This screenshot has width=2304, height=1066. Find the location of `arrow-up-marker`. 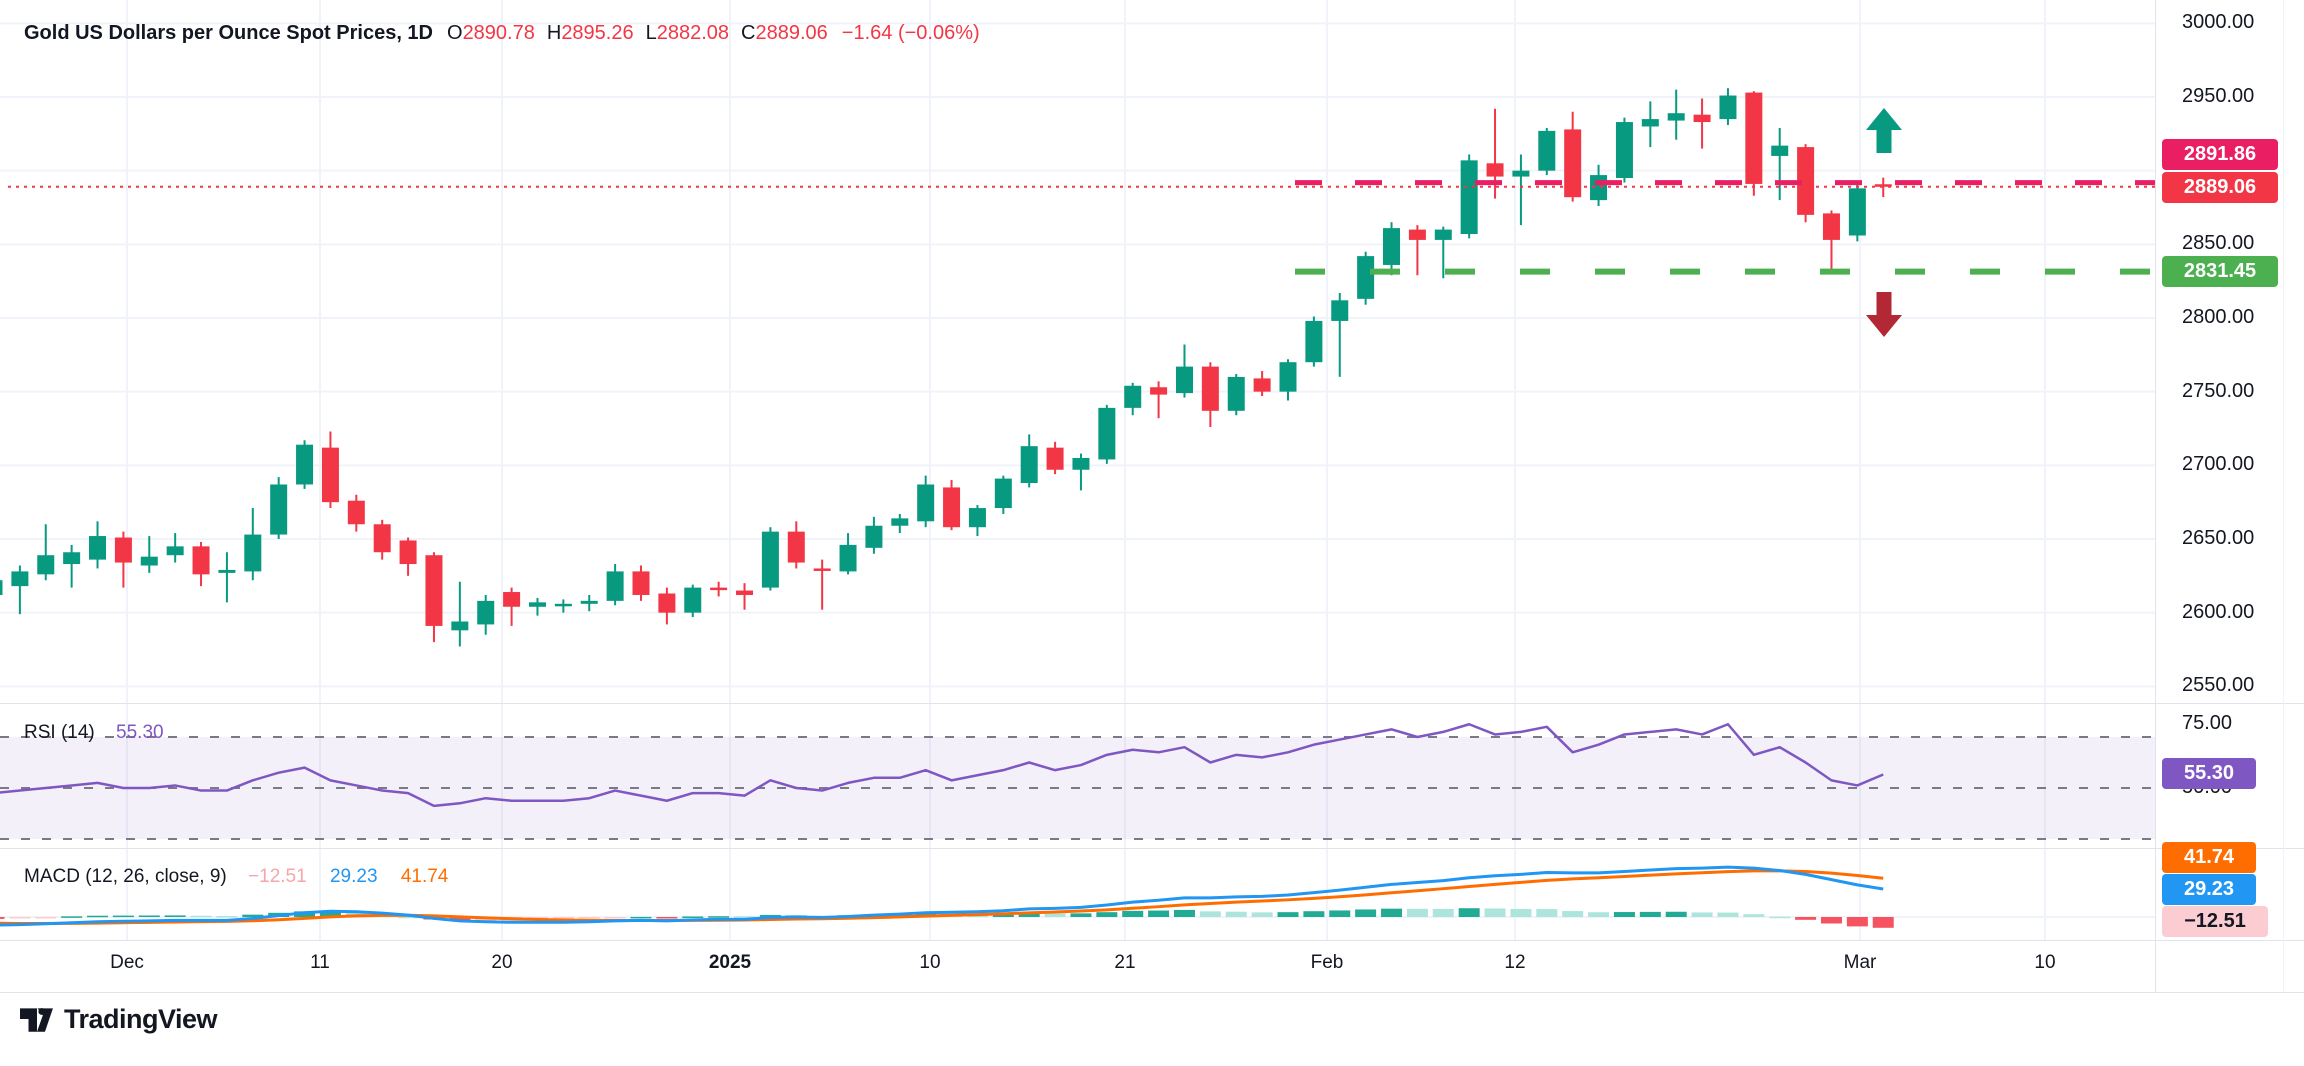

arrow-up-marker is located at coordinates (1884, 130).